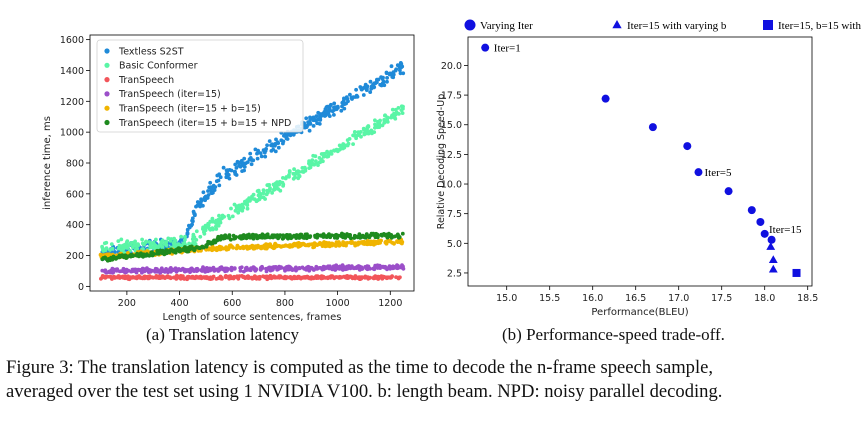  I want to click on legend-marker, so click(107, 51).